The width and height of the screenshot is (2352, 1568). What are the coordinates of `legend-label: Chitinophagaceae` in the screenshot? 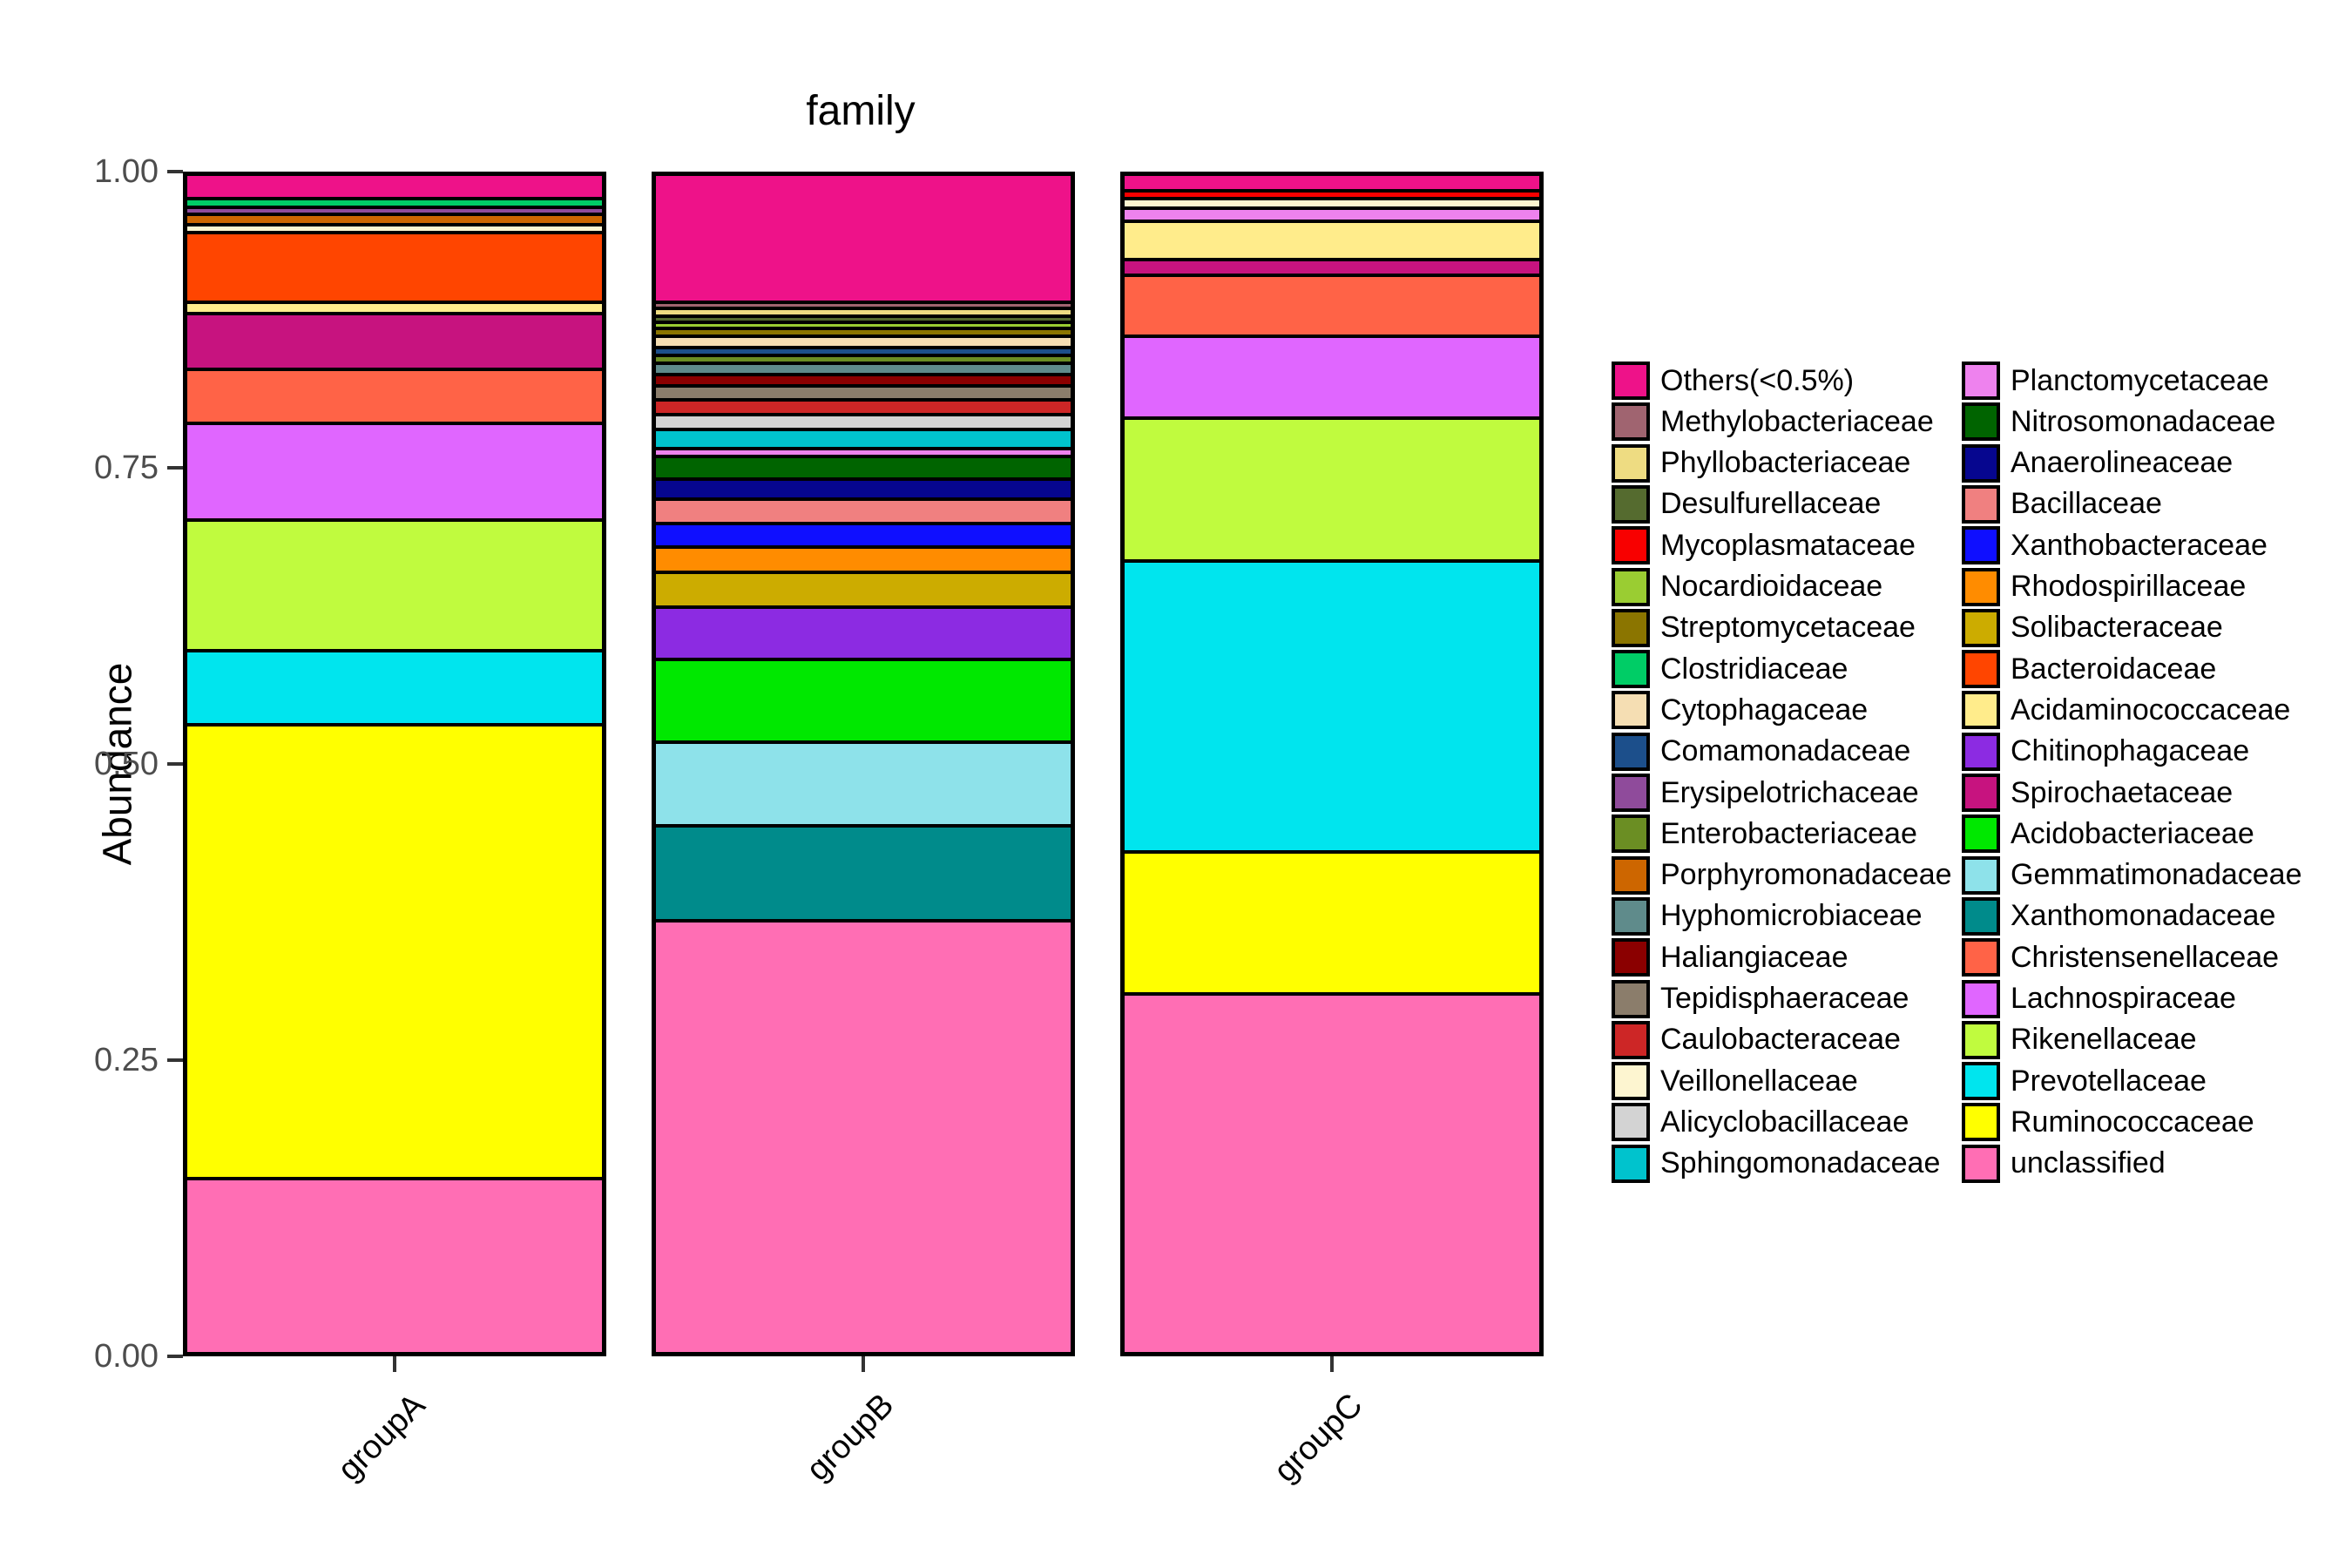 It's located at (2130, 751).